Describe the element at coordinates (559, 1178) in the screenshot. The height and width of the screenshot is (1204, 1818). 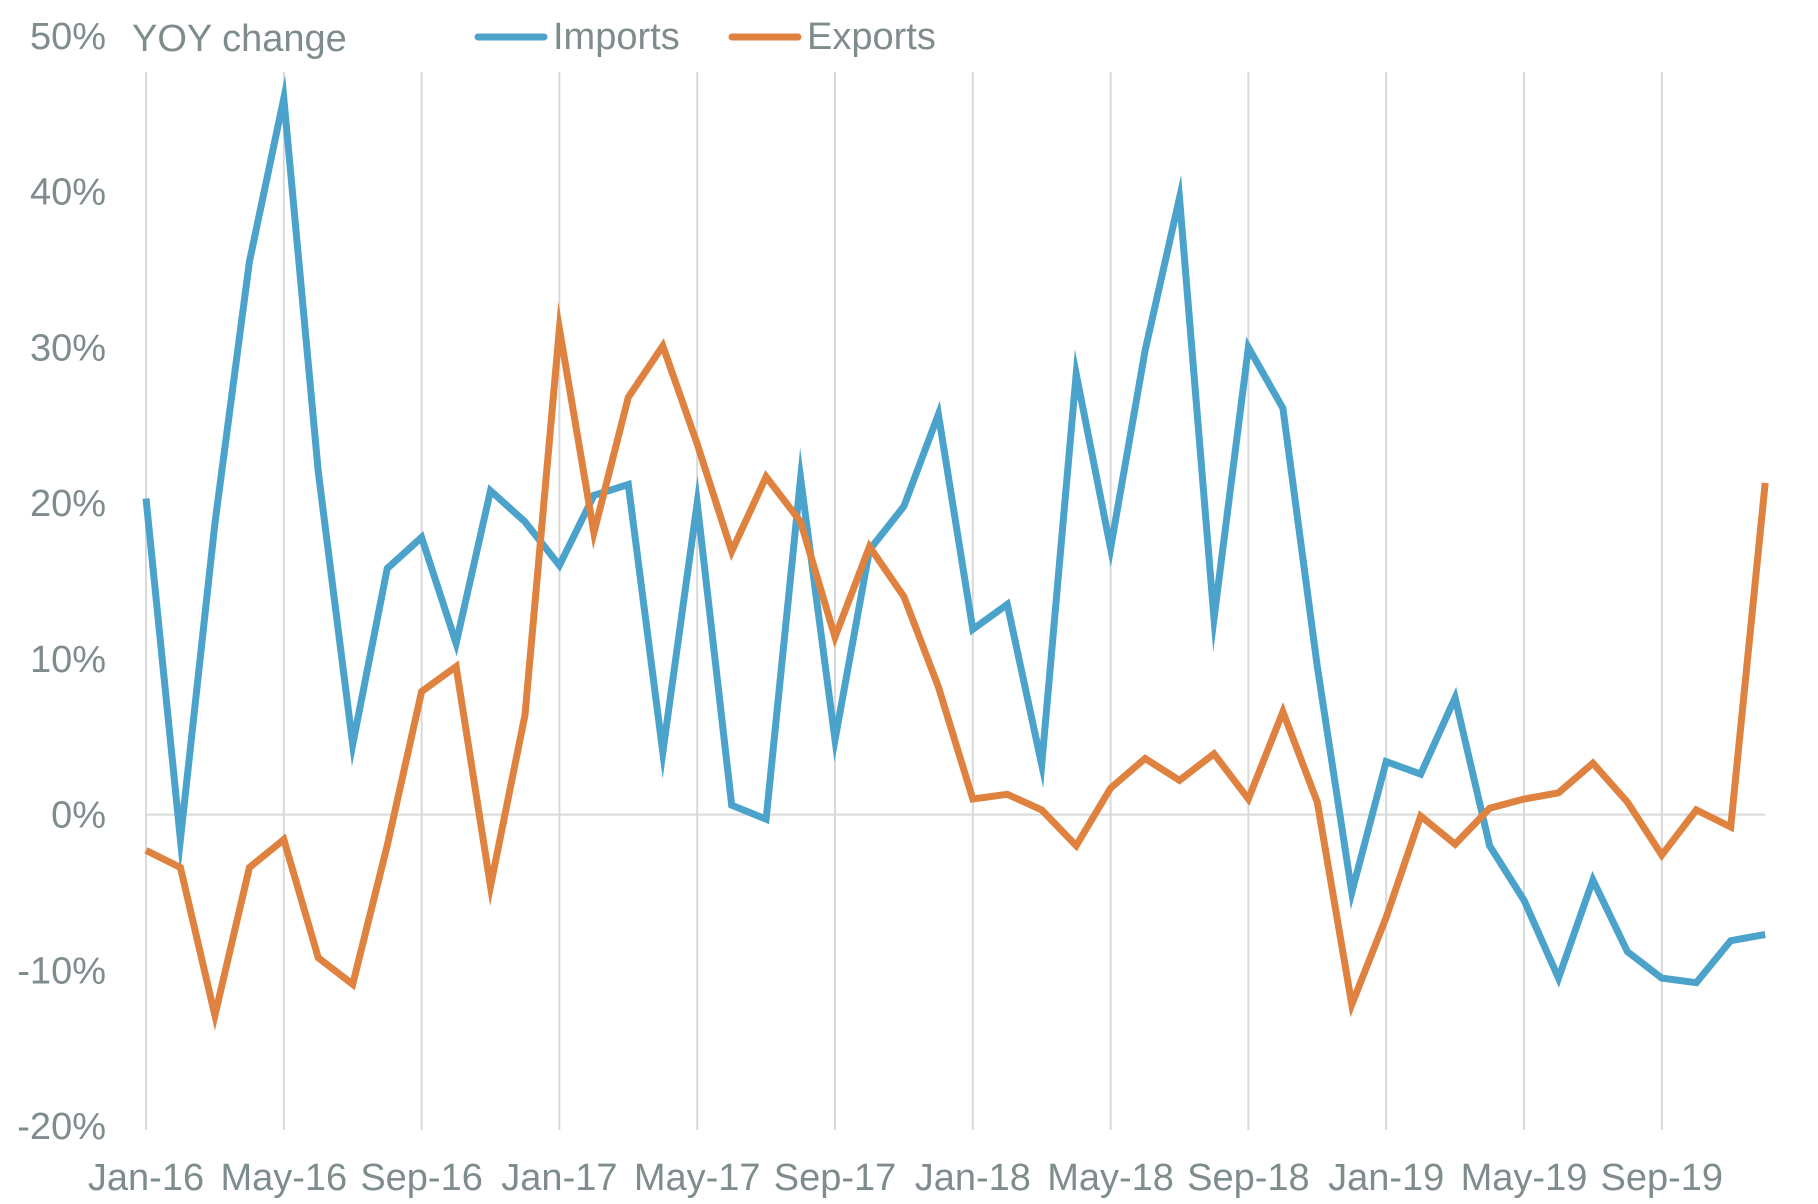
I see `x-tick-label: Jan-17` at that location.